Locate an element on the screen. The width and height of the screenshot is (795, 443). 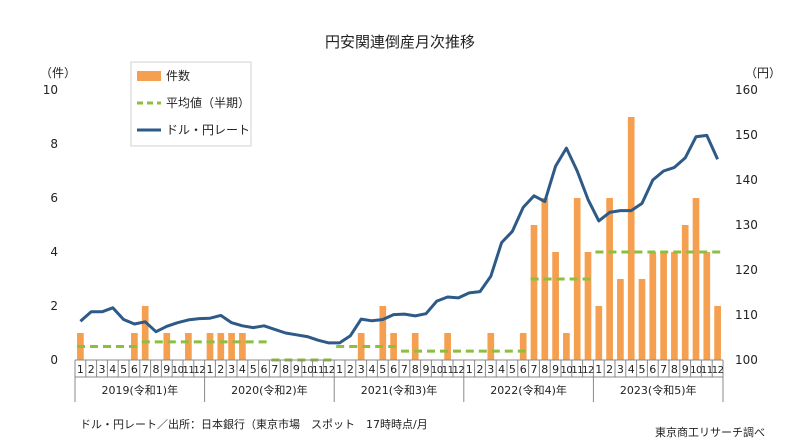
legend-bar-swatch is located at coordinates (149, 76).